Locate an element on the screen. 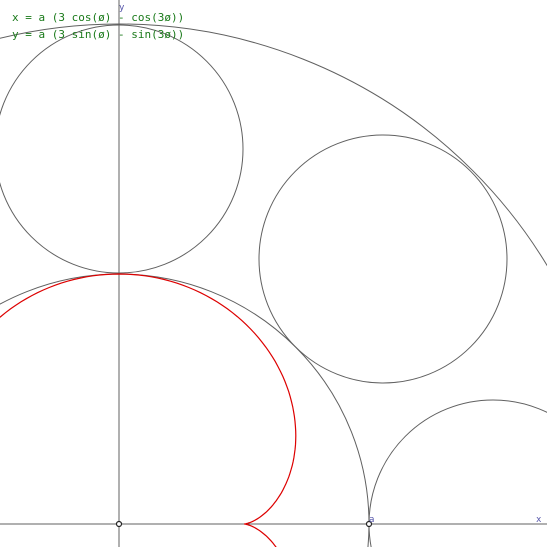  y-axis-label: y is located at coordinates (122, 8).